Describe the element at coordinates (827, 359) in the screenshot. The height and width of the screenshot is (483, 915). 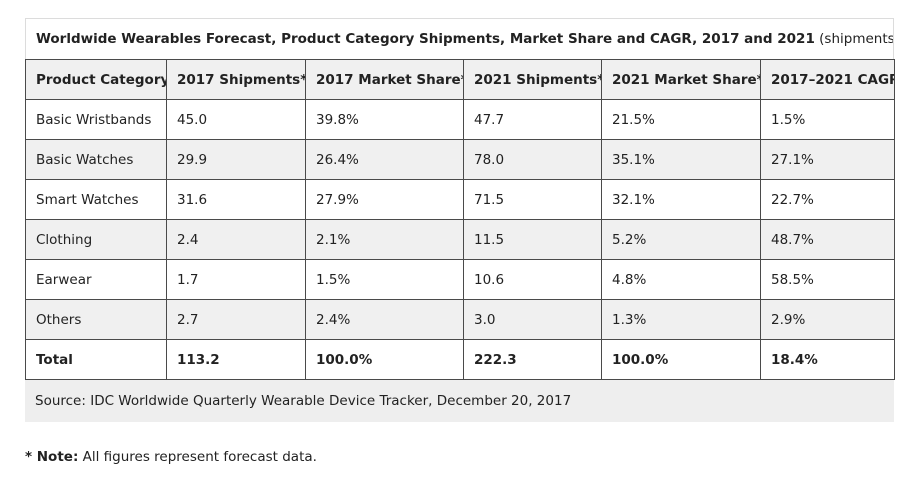
I see `total-cell: 18.4%` at that location.